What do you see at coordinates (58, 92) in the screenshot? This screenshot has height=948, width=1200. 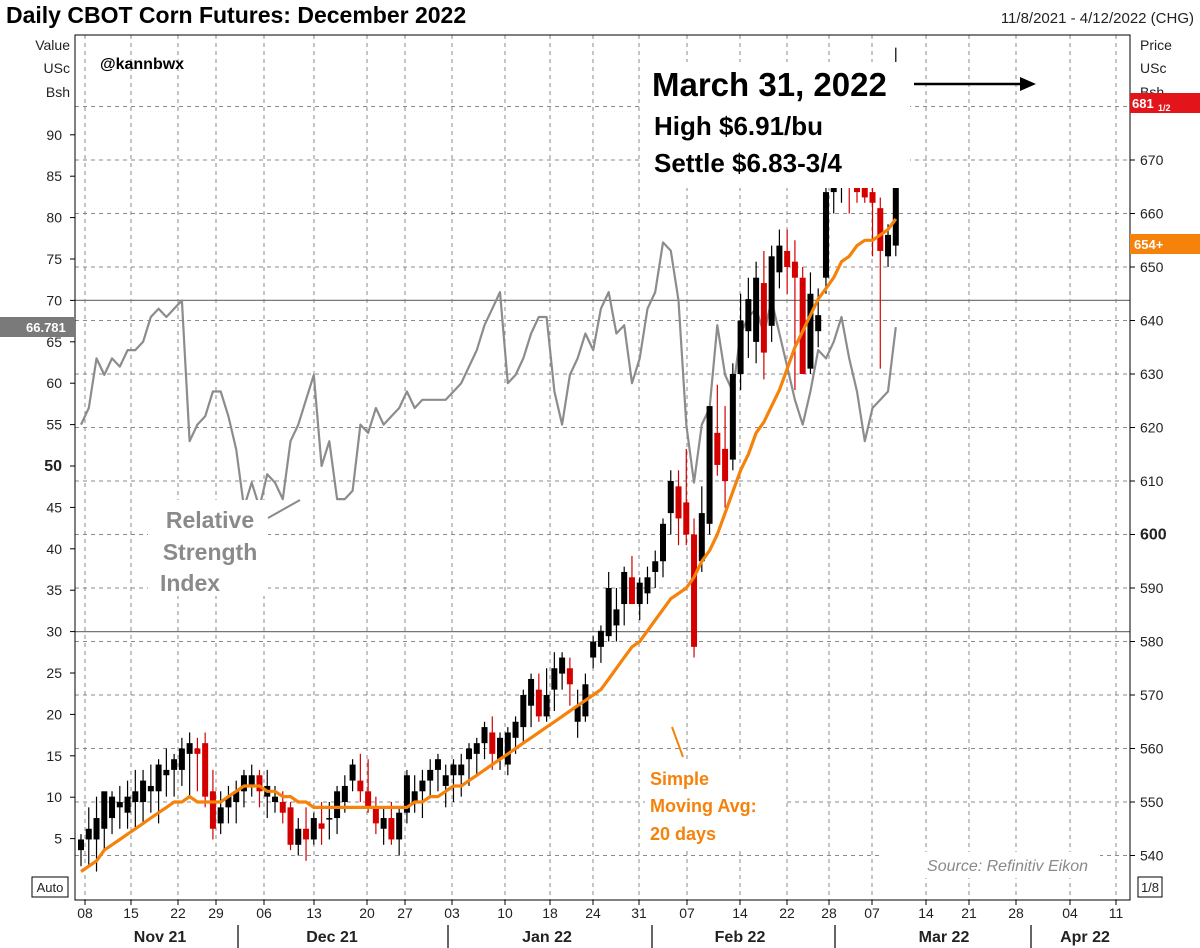 I see `left-axis-label-3: Bsh` at bounding box center [58, 92].